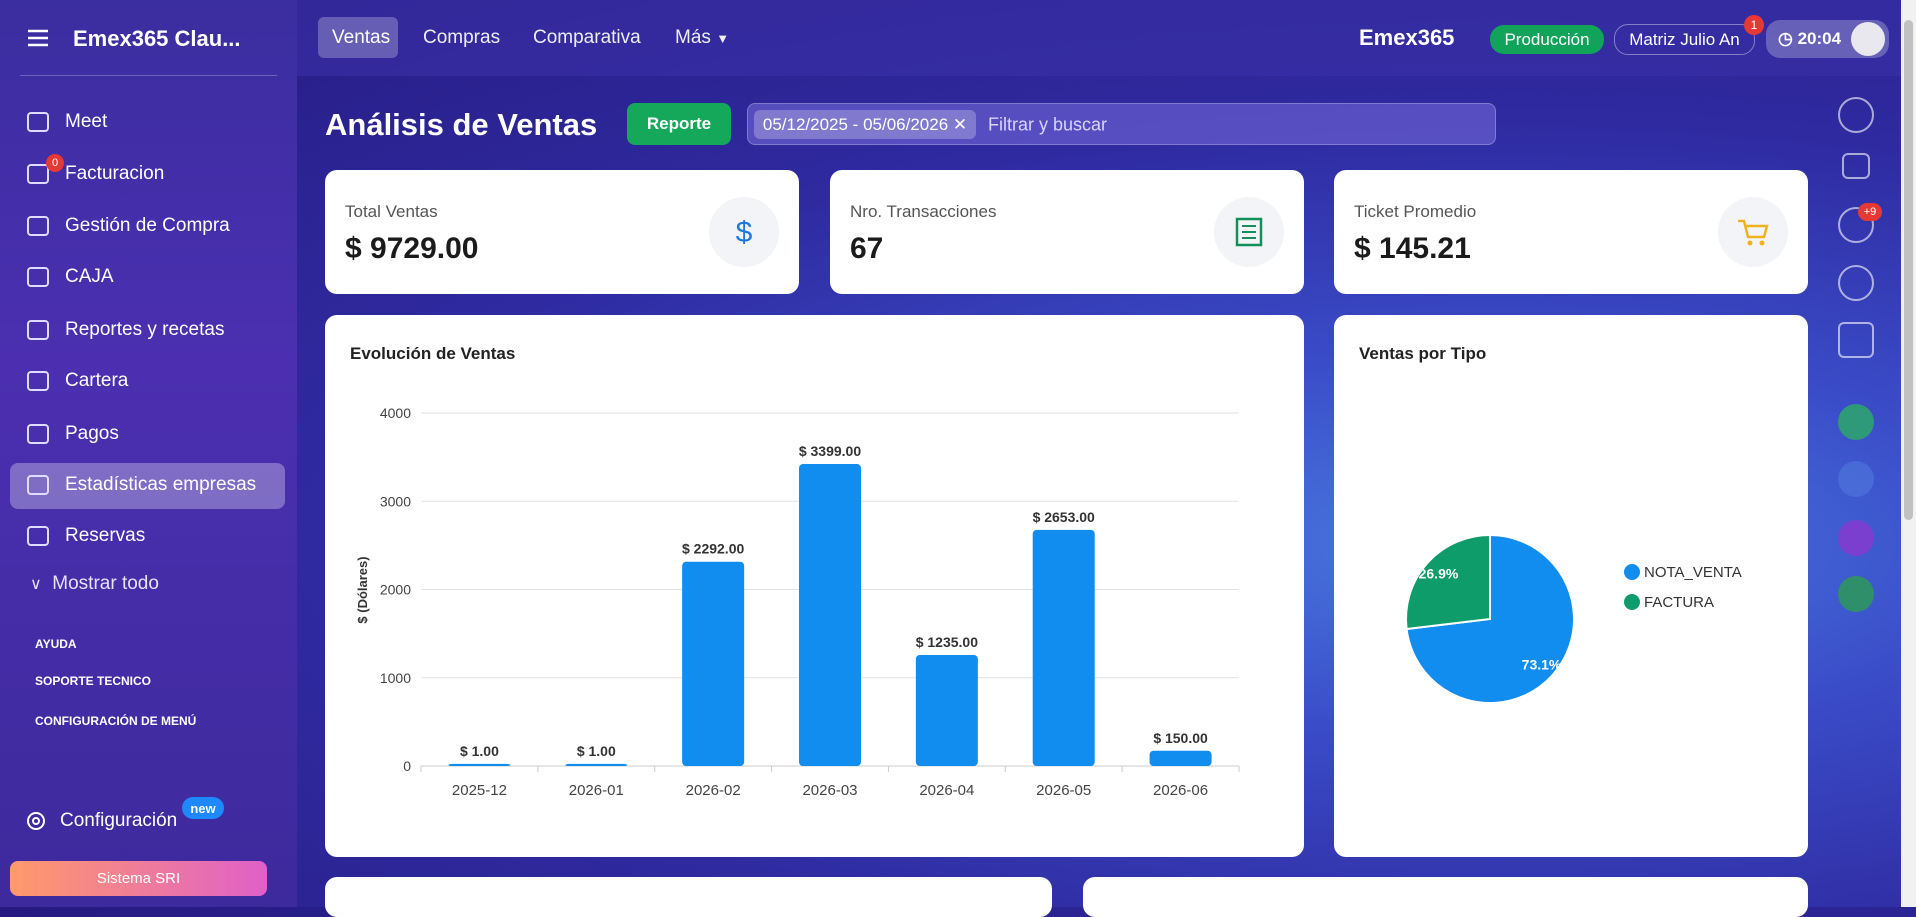 Image resolution: width=1916 pixels, height=917 pixels. Describe the element at coordinates (1099, 38) in the screenshot. I see `topbar` at that location.